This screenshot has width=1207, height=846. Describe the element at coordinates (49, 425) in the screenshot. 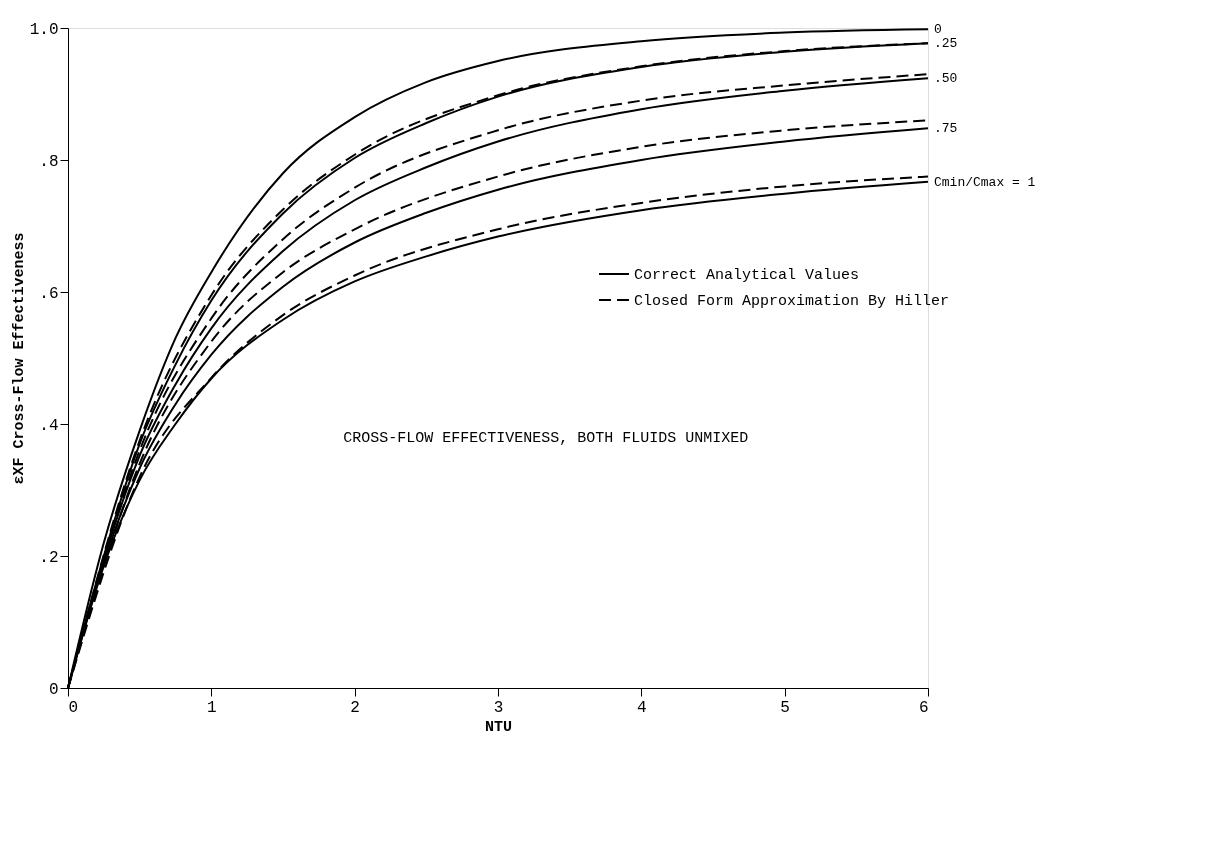

I see `y-tick-label: .4` at that location.